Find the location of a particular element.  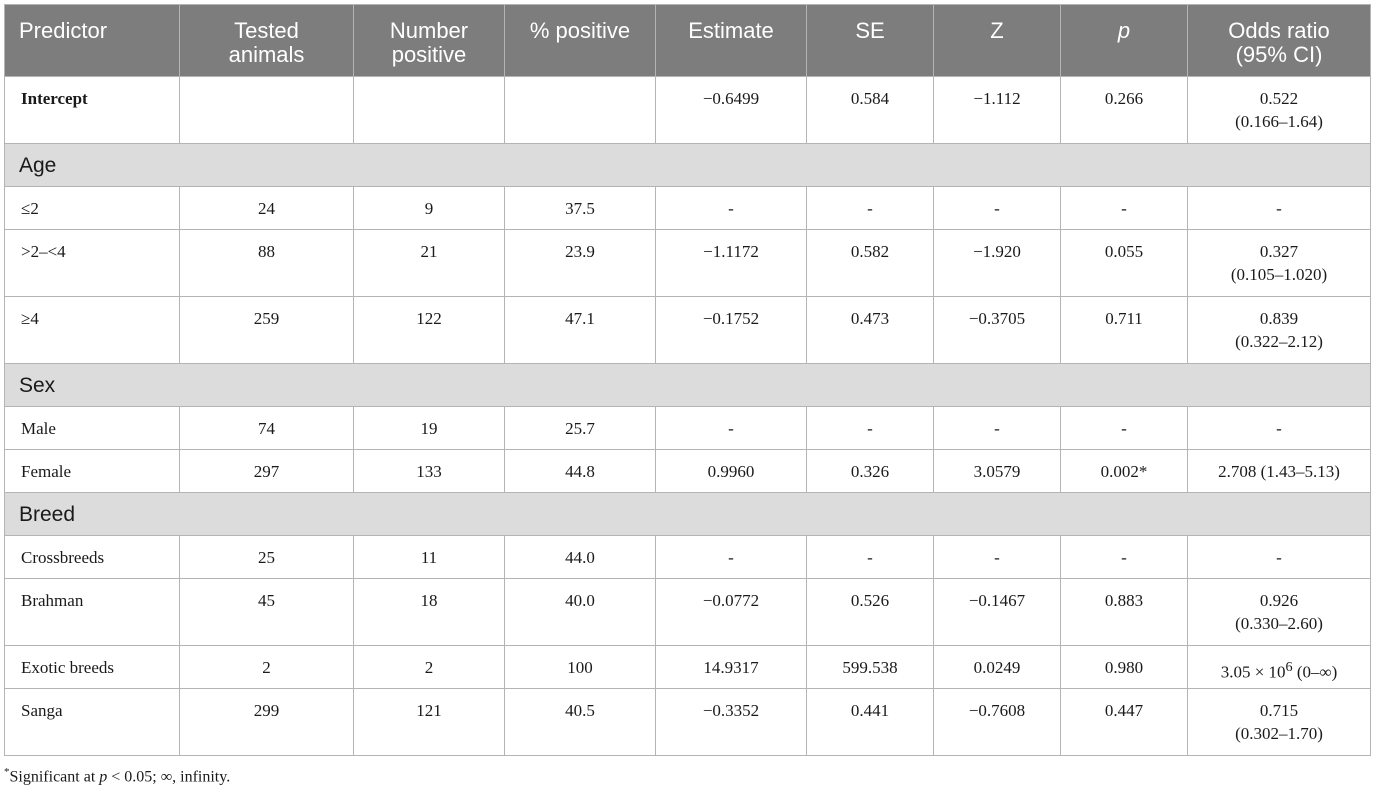

header-odds-ratio: Odds ratio (95% CI) is located at coordinates (1279, 40).